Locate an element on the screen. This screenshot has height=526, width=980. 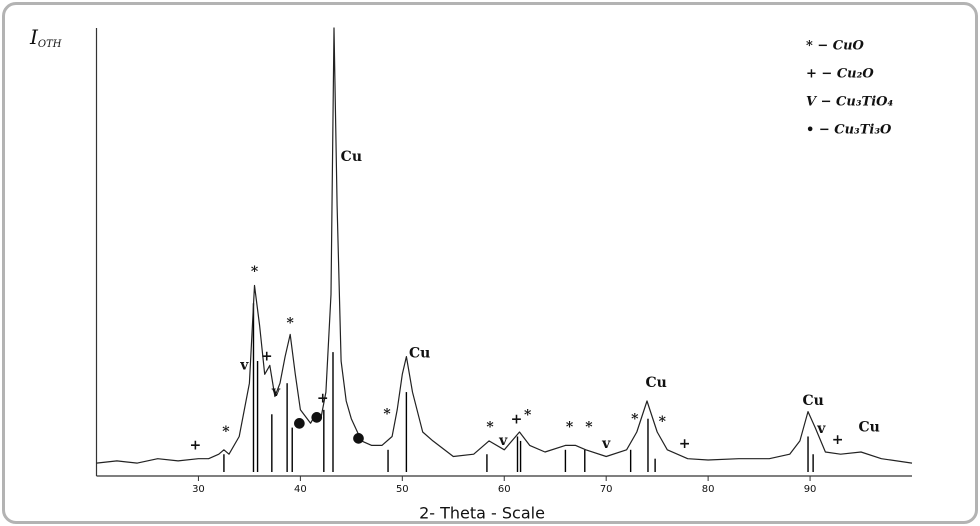
x-tick-label: 80 is located at coordinates (708, 489).